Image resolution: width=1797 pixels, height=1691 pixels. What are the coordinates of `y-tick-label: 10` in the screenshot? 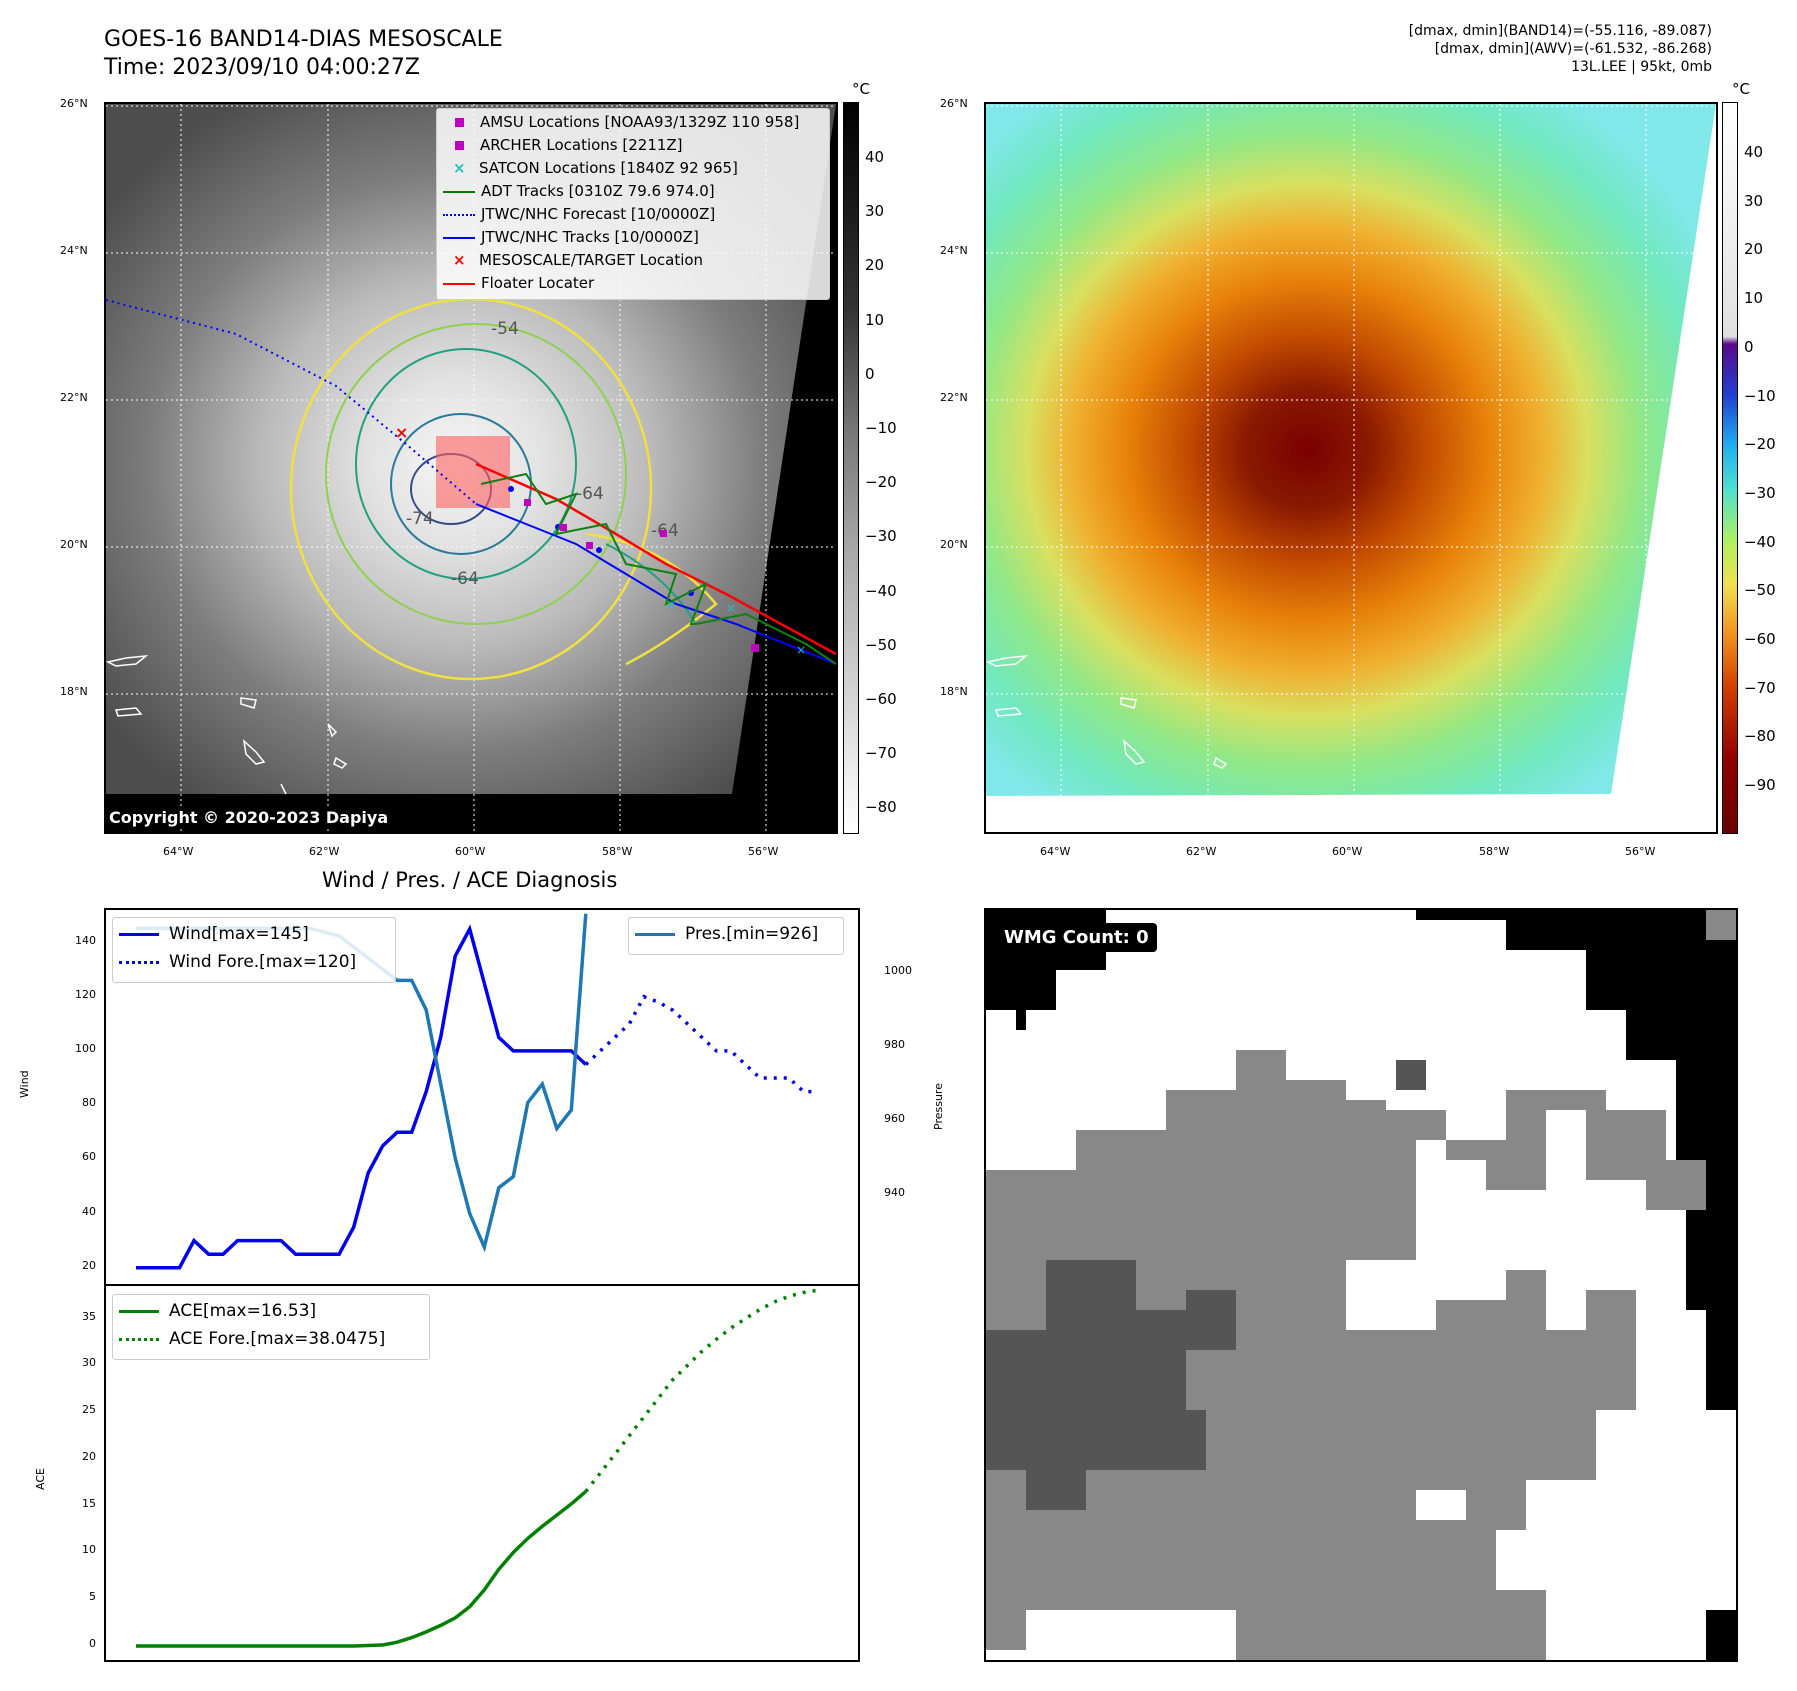 It's located at (89, 1550).